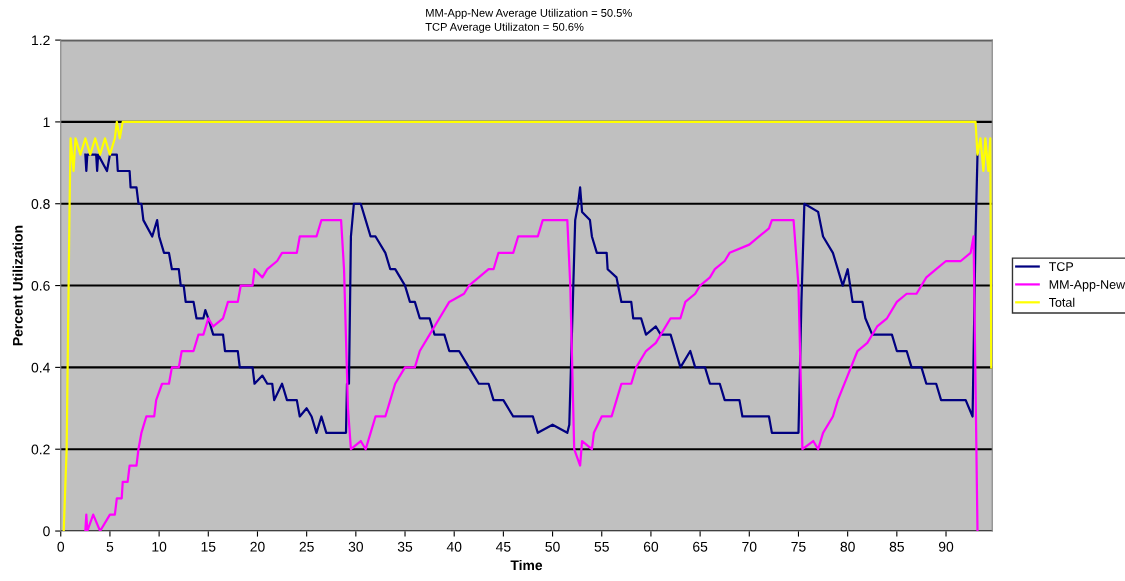 The image size is (1125, 581). What do you see at coordinates (61, 546) in the screenshot?
I see `x-tick-label: 0` at bounding box center [61, 546].